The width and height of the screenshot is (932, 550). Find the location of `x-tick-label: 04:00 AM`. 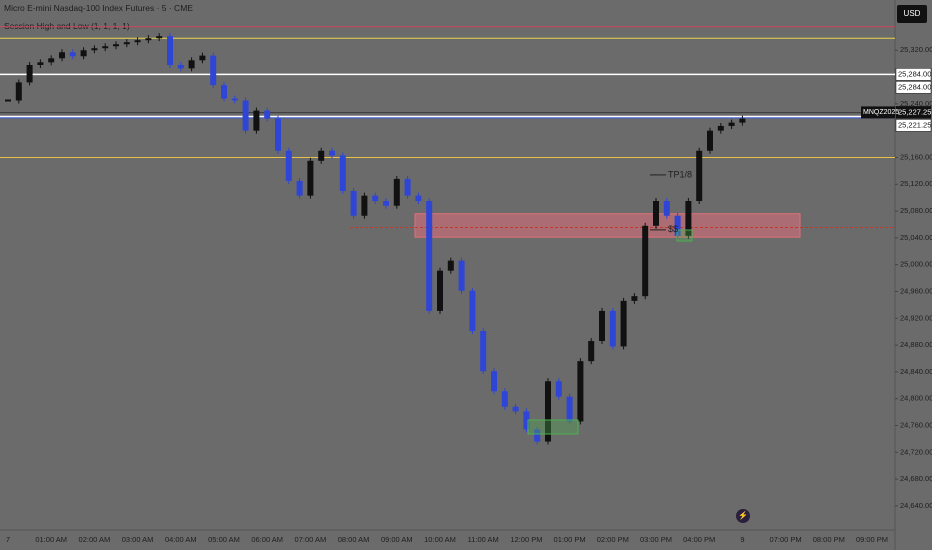

x-tick-label: 04:00 AM is located at coordinates (181, 539).